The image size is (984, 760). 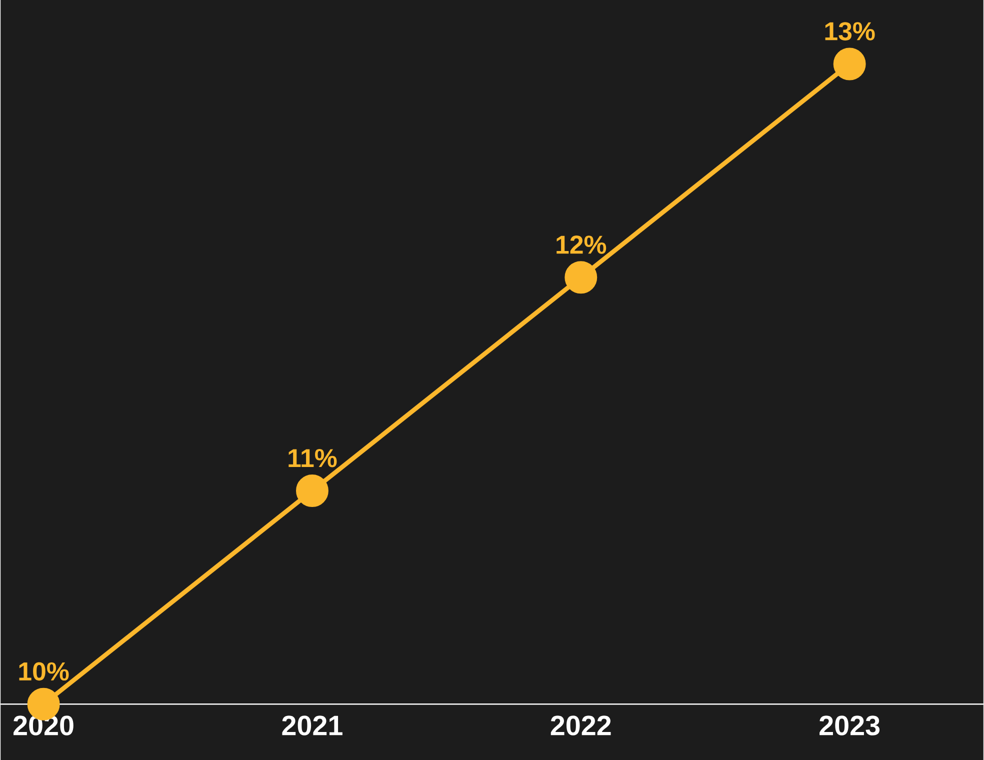 I want to click on x-tick-label: 2021, so click(x=312, y=726).